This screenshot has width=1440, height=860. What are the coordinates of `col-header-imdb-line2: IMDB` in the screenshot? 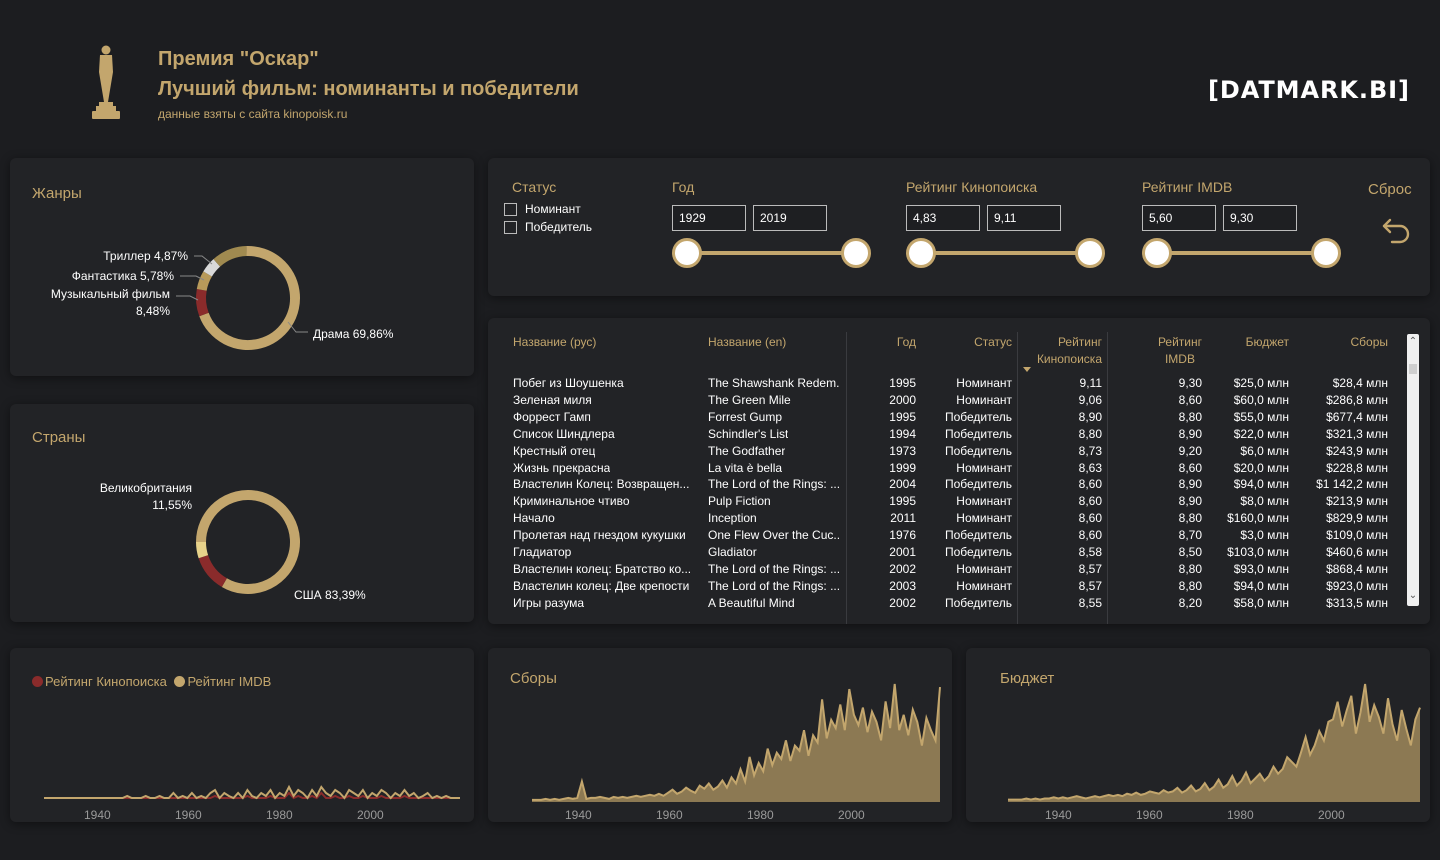 It's located at (1179, 359).